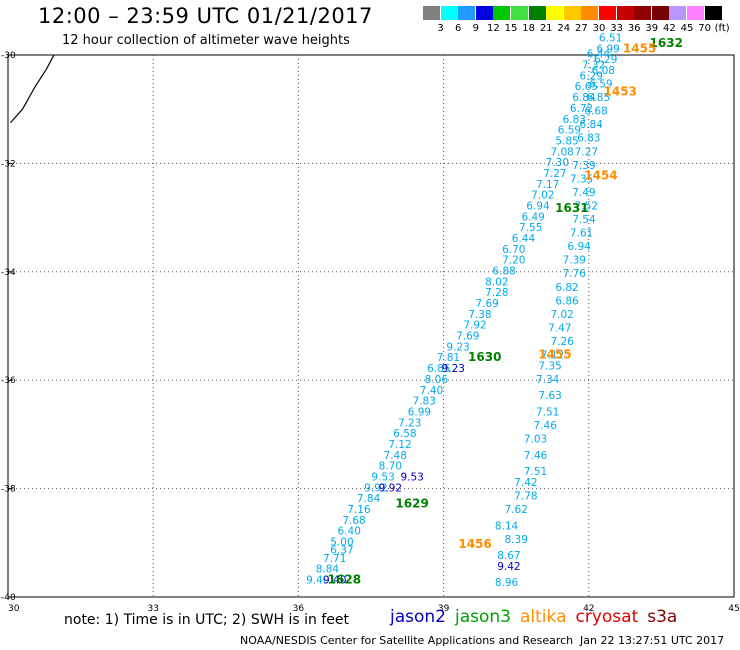 This screenshot has height=650, width=740. Describe the element at coordinates (513, 261) in the screenshot. I see `swh-value: 7.20` at that location.